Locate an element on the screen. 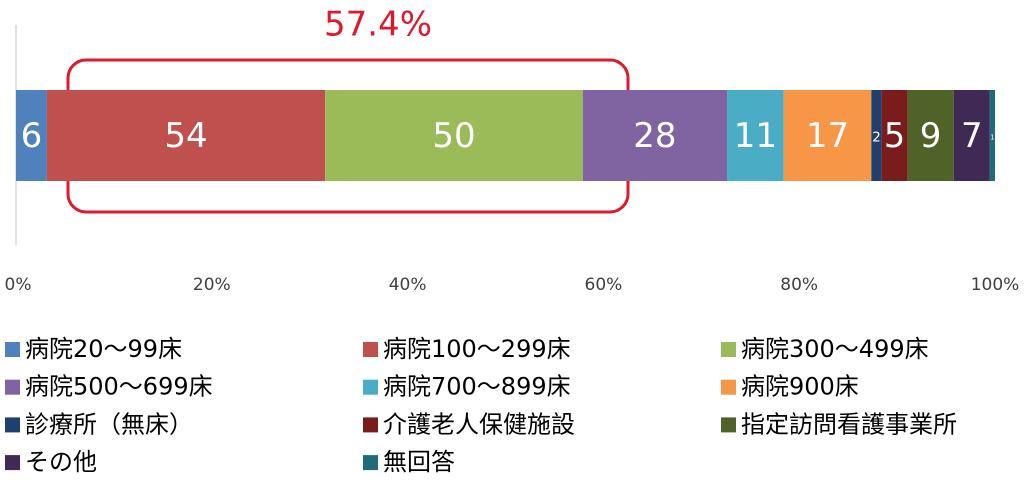 The height and width of the screenshot is (495, 1029). data-label: 28 is located at coordinates (654, 136).